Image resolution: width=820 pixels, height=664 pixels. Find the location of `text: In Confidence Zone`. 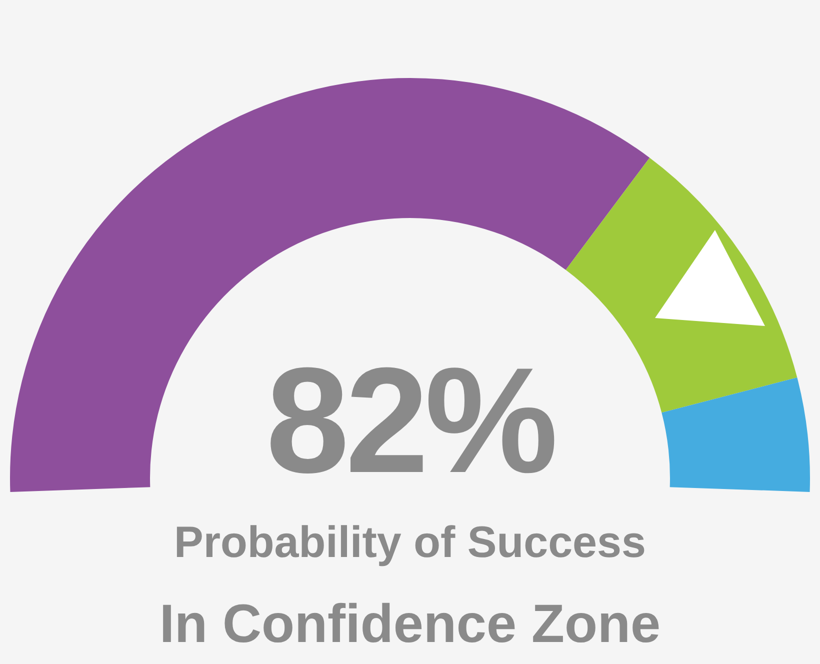

text: In Confidence Zone is located at coordinates (410, 624).